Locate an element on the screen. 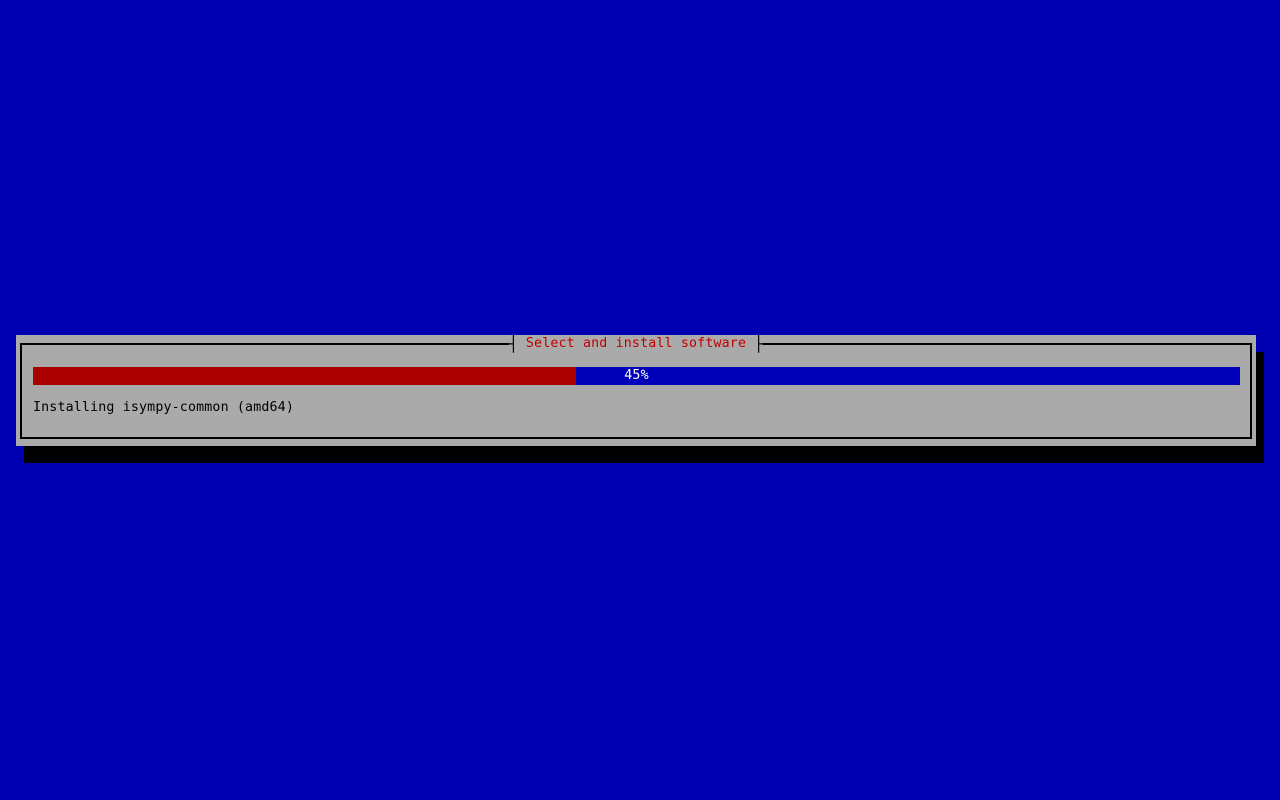 The width and height of the screenshot is (1280, 800). dialog-title-row: ┤ Select and install software ├ is located at coordinates (636, 344).